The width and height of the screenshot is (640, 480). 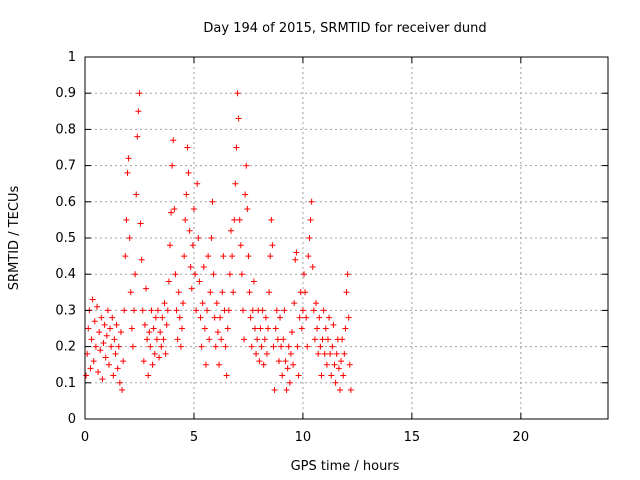 I want to click on y-tick-label: 0.5, so click(x=65, y=238).